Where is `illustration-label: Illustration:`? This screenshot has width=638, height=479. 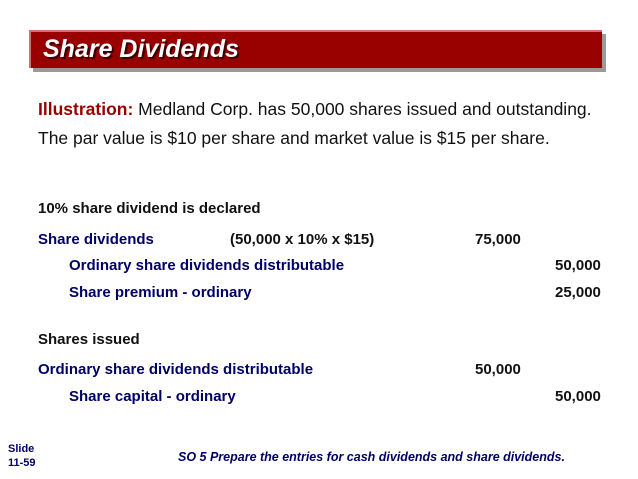
illustration-label: Illustration: is located at coordinates (86, 109).